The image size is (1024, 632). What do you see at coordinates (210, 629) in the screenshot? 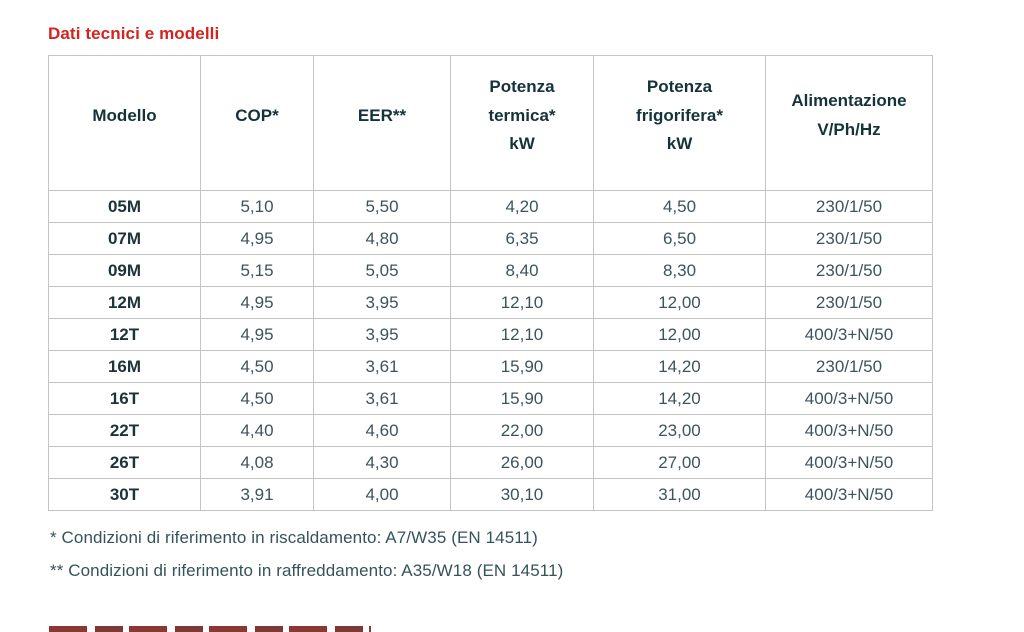
I see `clipped-bottom-text-fragment` at bounding box center [210, 629].